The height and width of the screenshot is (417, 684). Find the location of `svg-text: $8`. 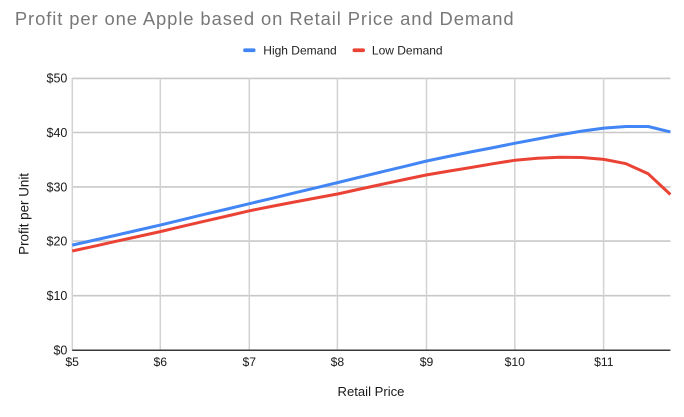

svg-text: $8 is located at coordinates (338, 362).